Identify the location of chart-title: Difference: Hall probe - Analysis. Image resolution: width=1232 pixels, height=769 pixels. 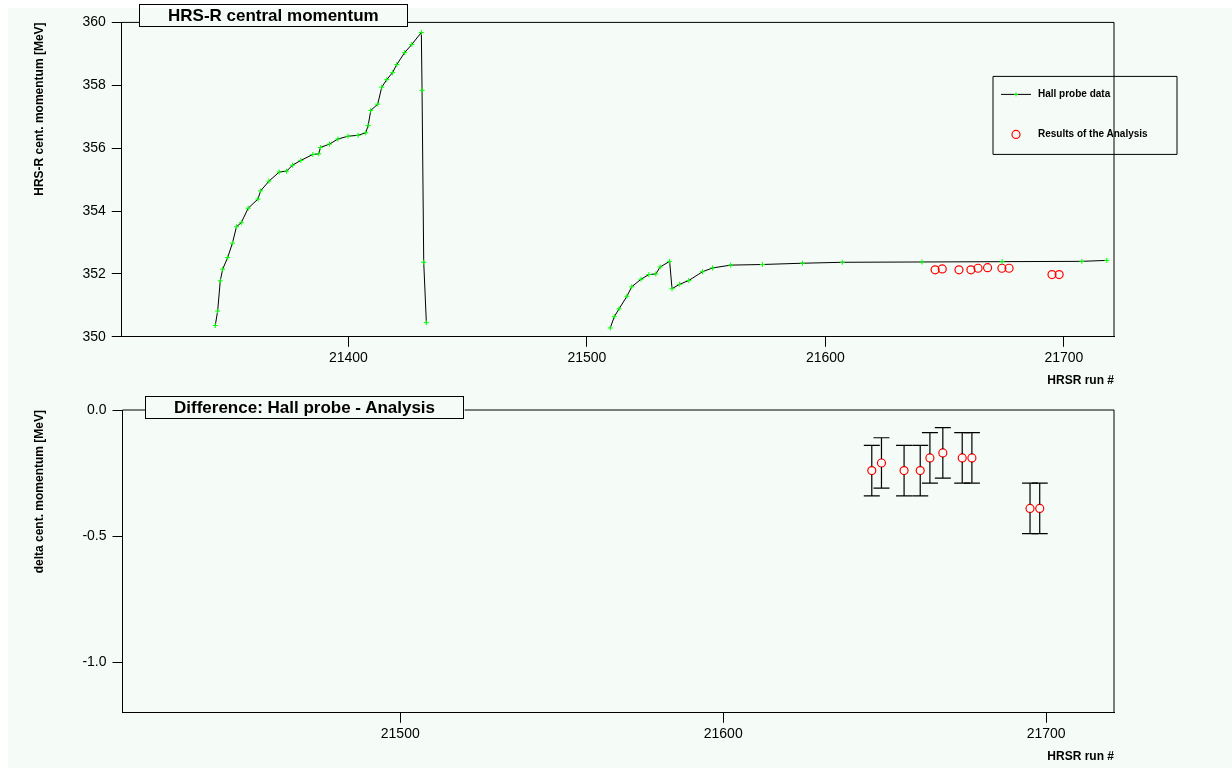
(305, 407).